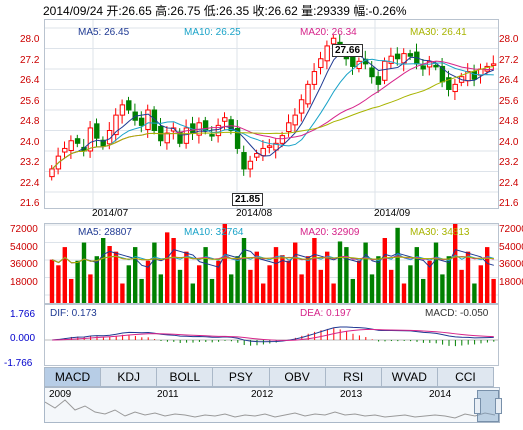 The width and height of the screenshot is (523, 430). What do you see at coordinates (270, 409) in the screenshot?
I see `history-sparkline` at bounding box center [270, 409].